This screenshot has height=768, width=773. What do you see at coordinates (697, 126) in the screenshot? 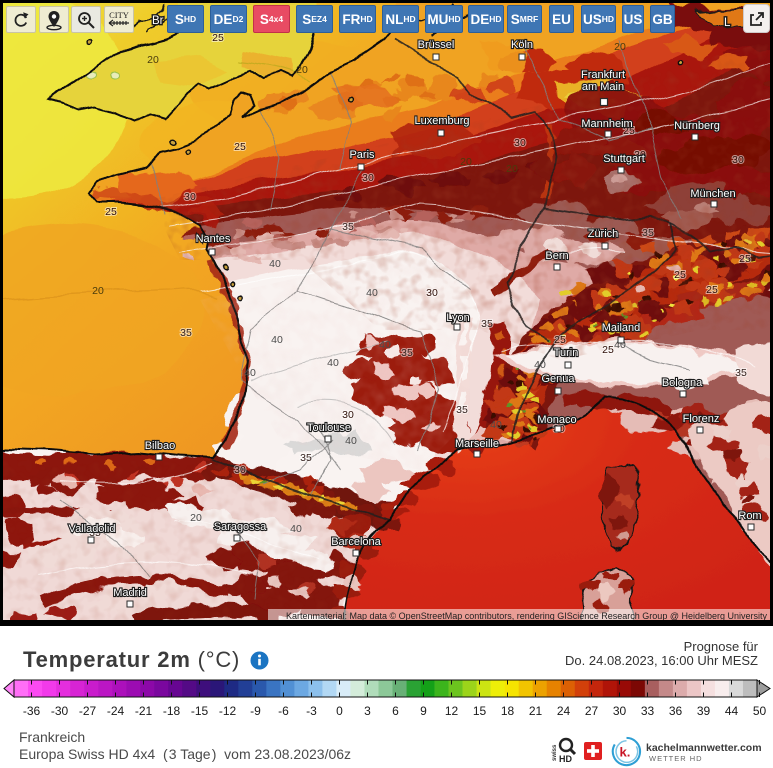
I see `svg-text: Nürnberg` at bounding box center [697, 126].